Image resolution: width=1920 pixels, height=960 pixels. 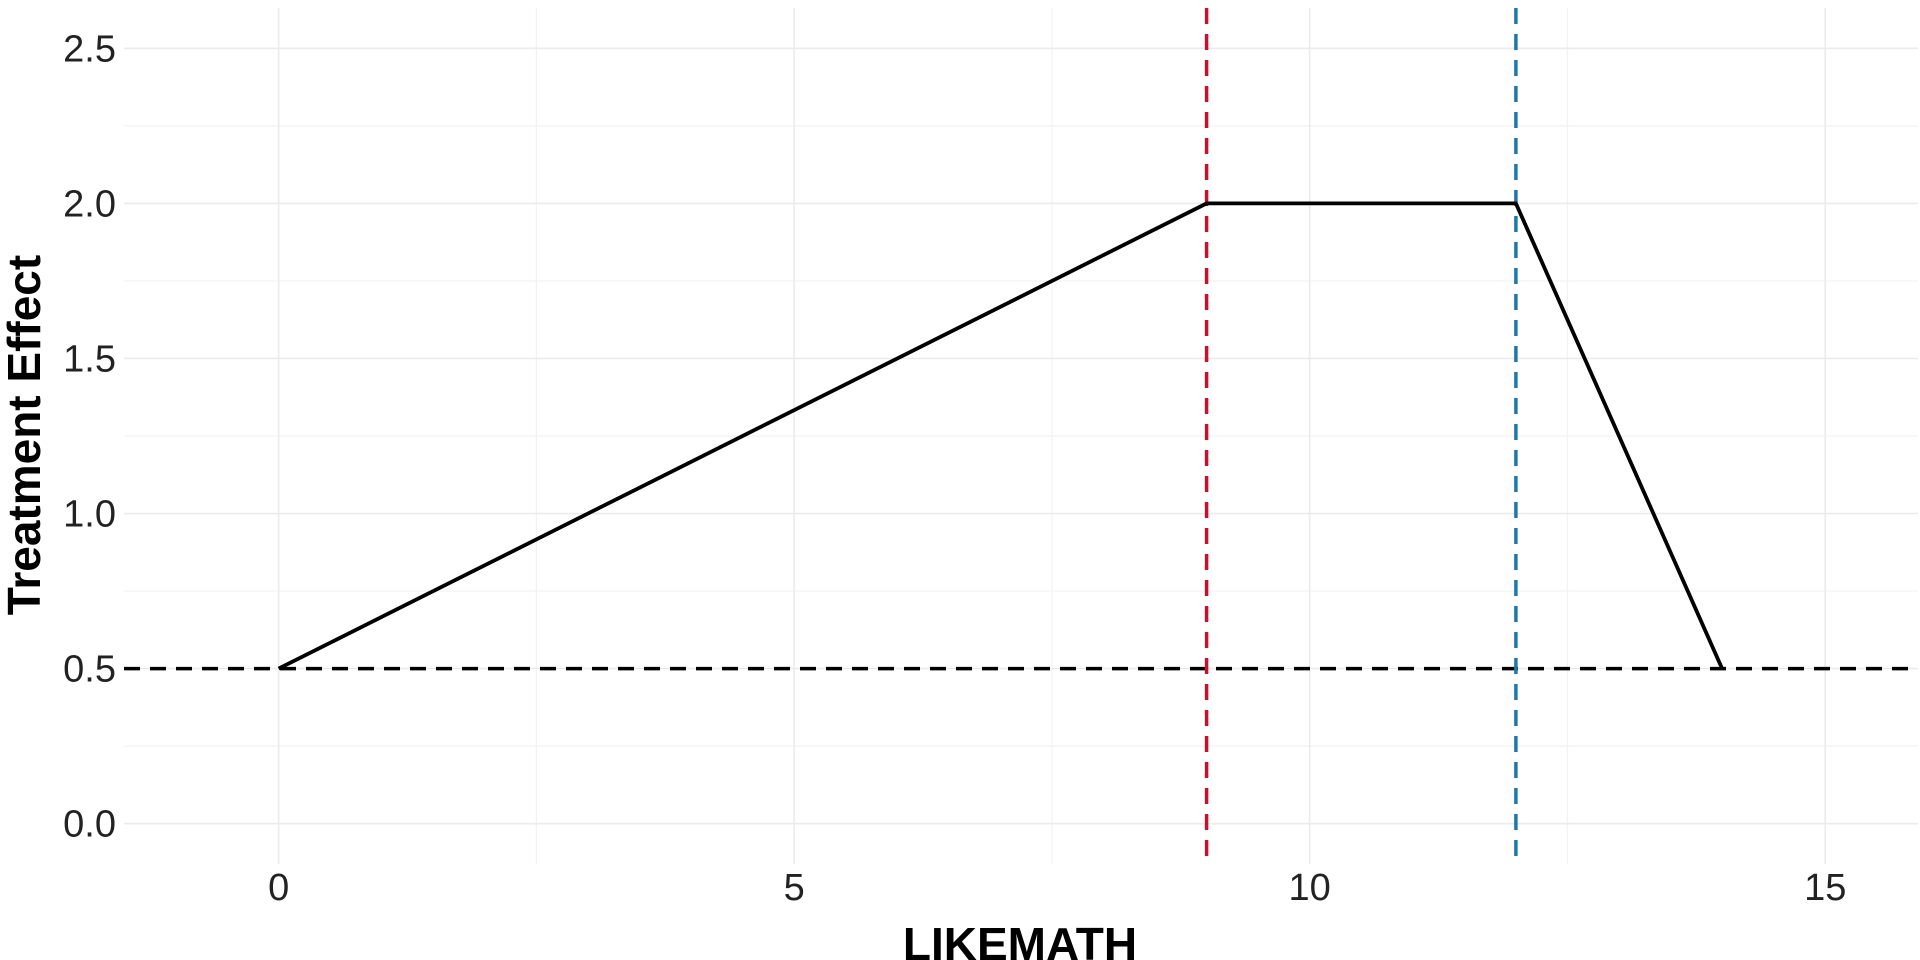 What do you see at coordinates (89, 825) in the screenshot?
I see `y-tick-label: 0.0` at bounding box center [89, 825].